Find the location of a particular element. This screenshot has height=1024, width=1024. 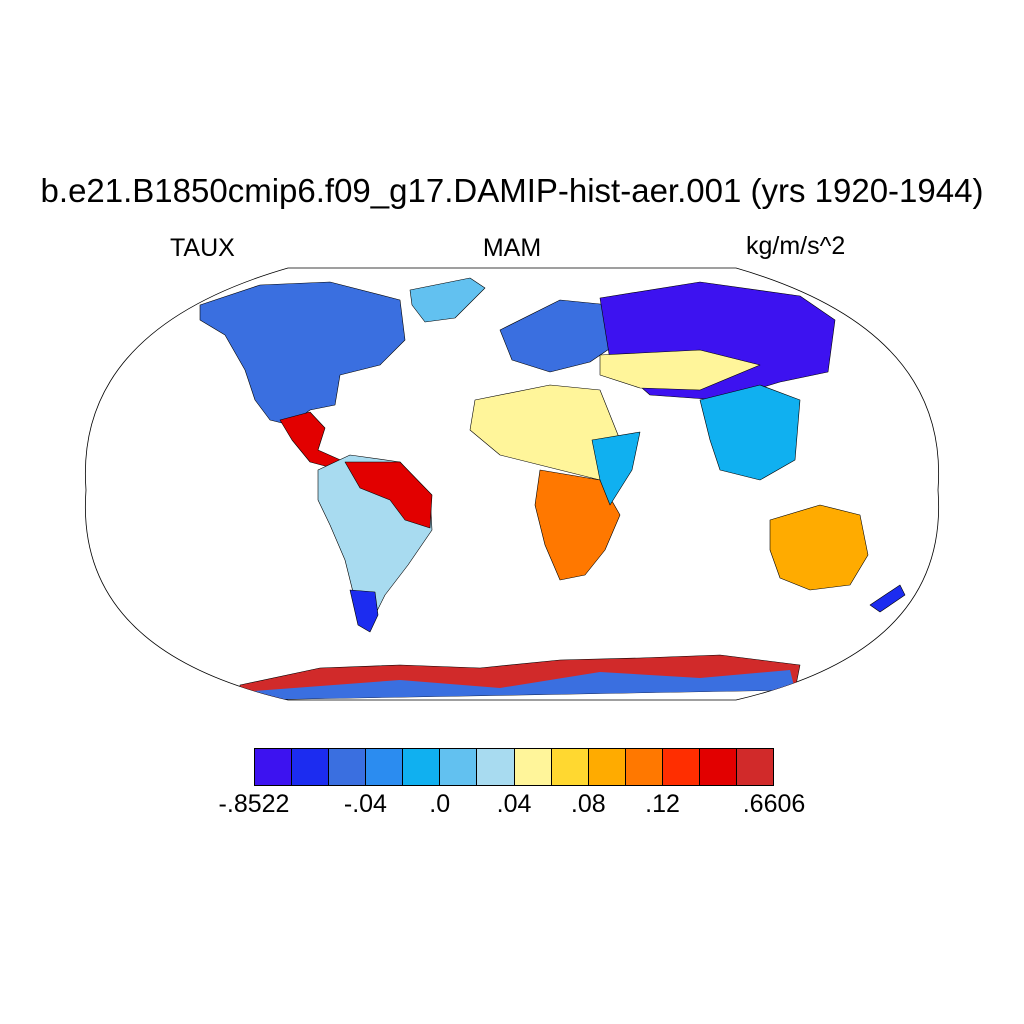

region-amazon-east is located at coordinates (388, 495).